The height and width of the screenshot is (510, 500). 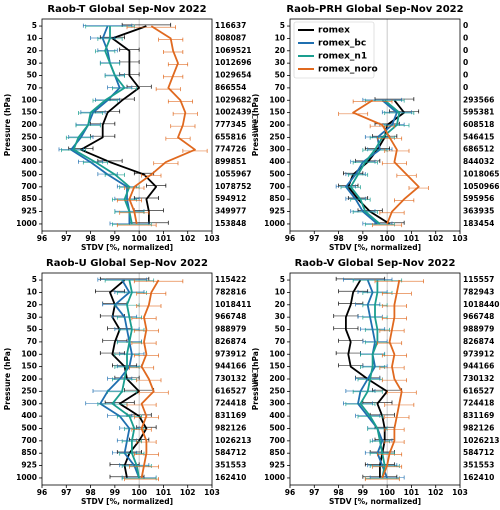 I want to click on count-label: 115422, so click(x=230, y=279).